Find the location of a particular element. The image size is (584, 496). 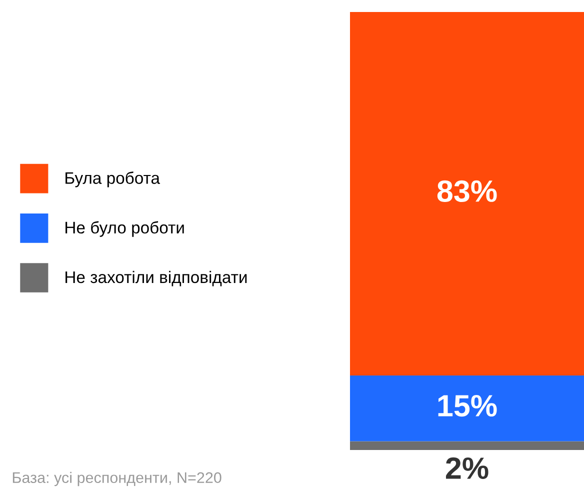

legend-label: Була робота is located at coordinates (113, 180).